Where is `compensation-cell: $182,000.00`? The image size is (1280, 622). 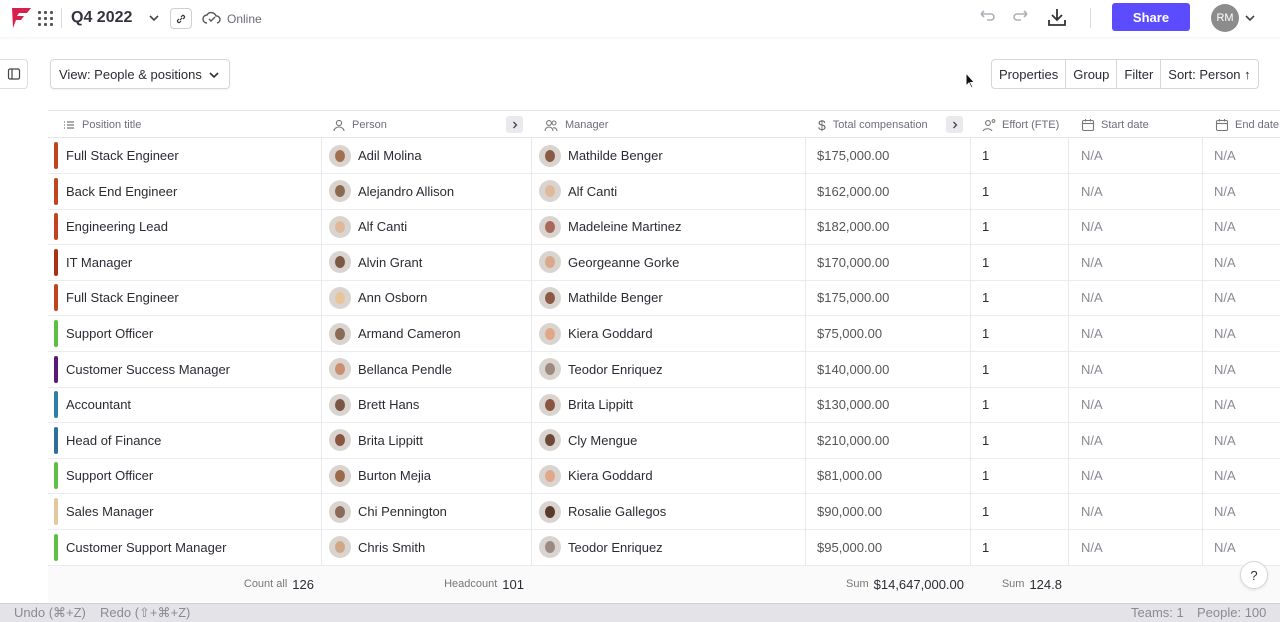 compensation-cell: $182,000.00 is located at coordinates (853, 227).